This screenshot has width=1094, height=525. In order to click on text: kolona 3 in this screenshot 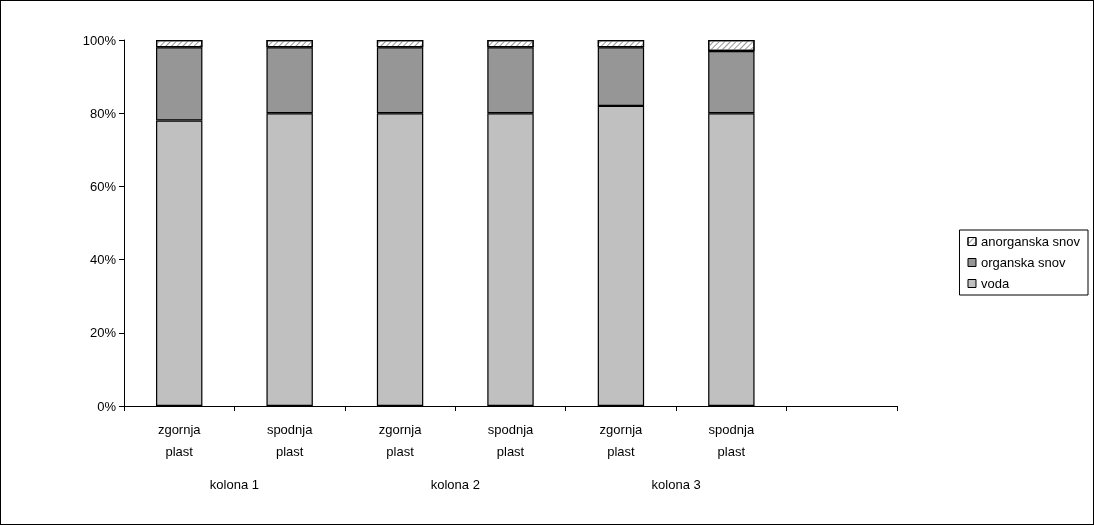, I will do `click(676, 484)`.